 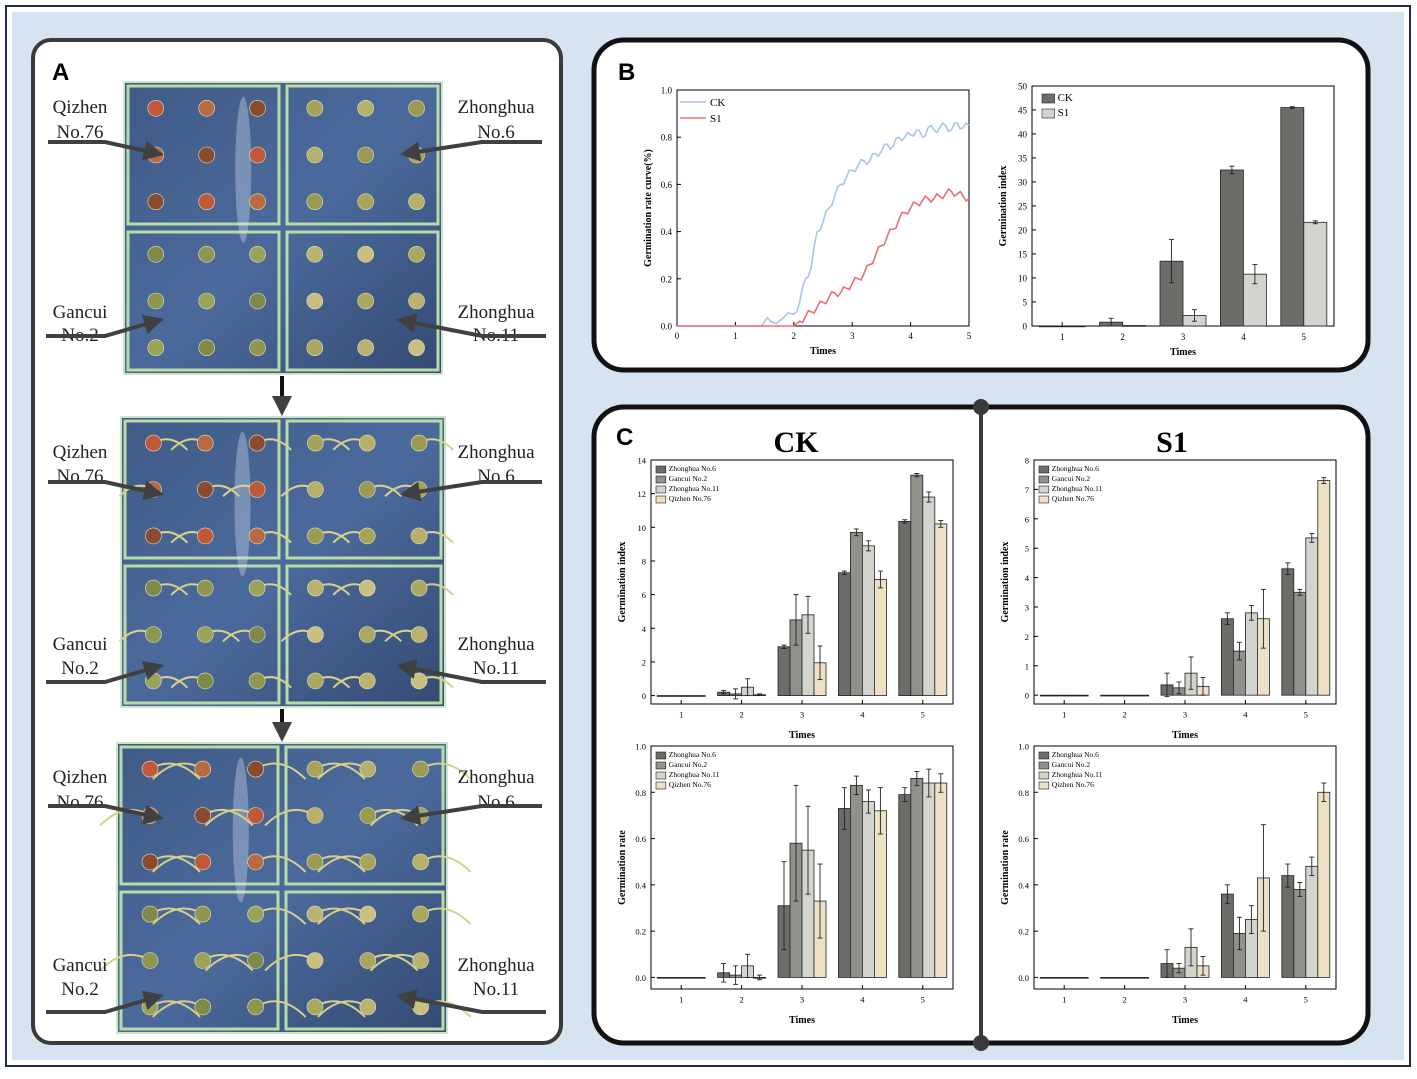 I want to click on y-tick-label: 3, so click(x=1027, y=607).